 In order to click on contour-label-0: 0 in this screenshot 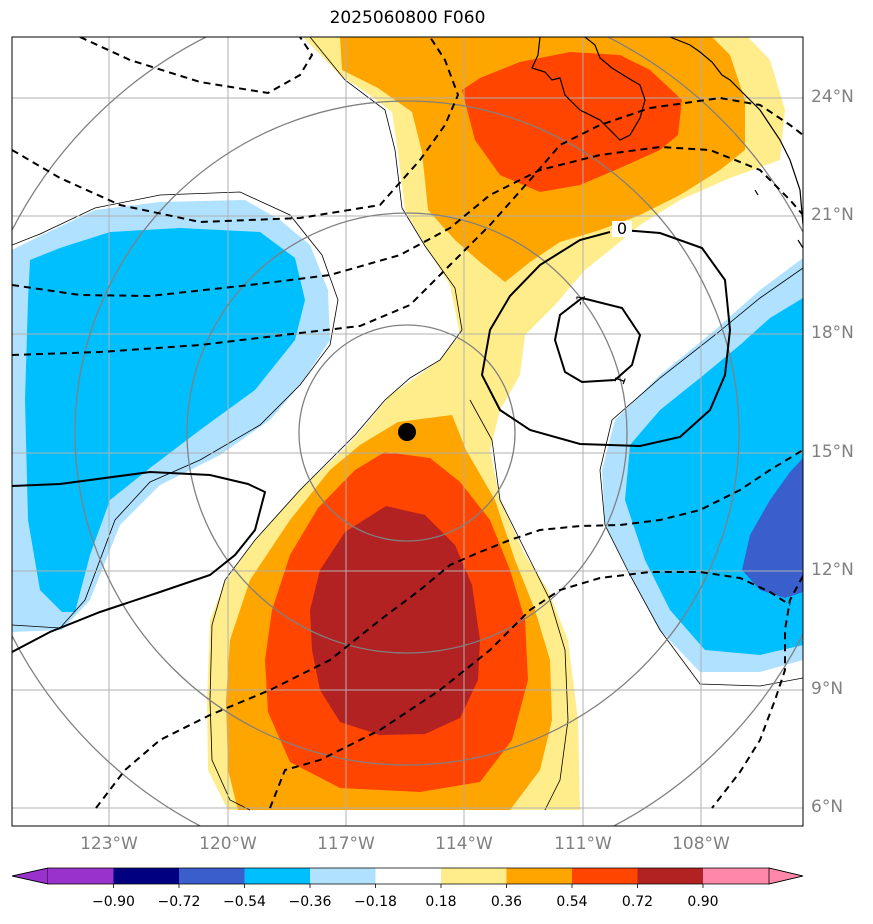, I will do `click(622, 228)`.